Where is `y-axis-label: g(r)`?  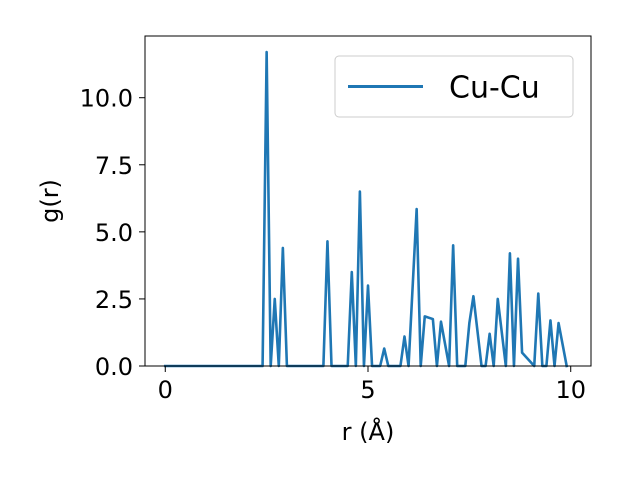 y-axis-label: g(r) is located at coordinates (50, 201).